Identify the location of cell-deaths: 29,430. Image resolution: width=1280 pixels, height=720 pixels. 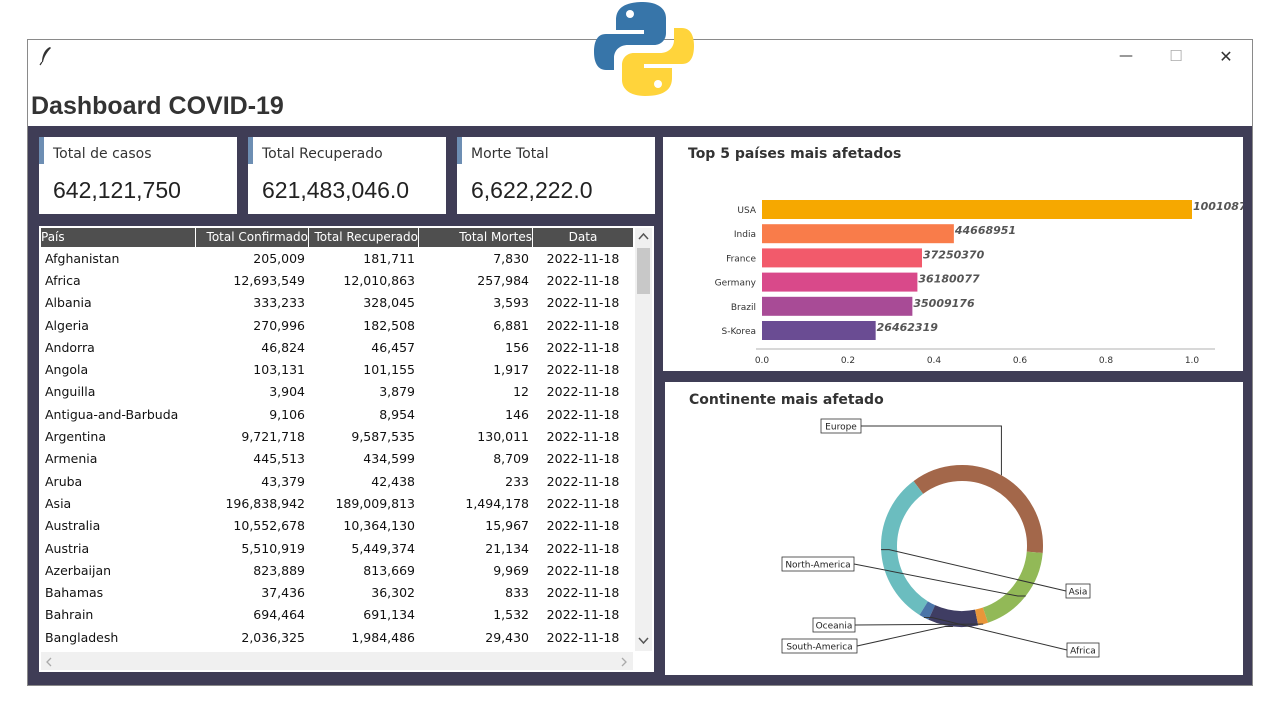
(507, 637).